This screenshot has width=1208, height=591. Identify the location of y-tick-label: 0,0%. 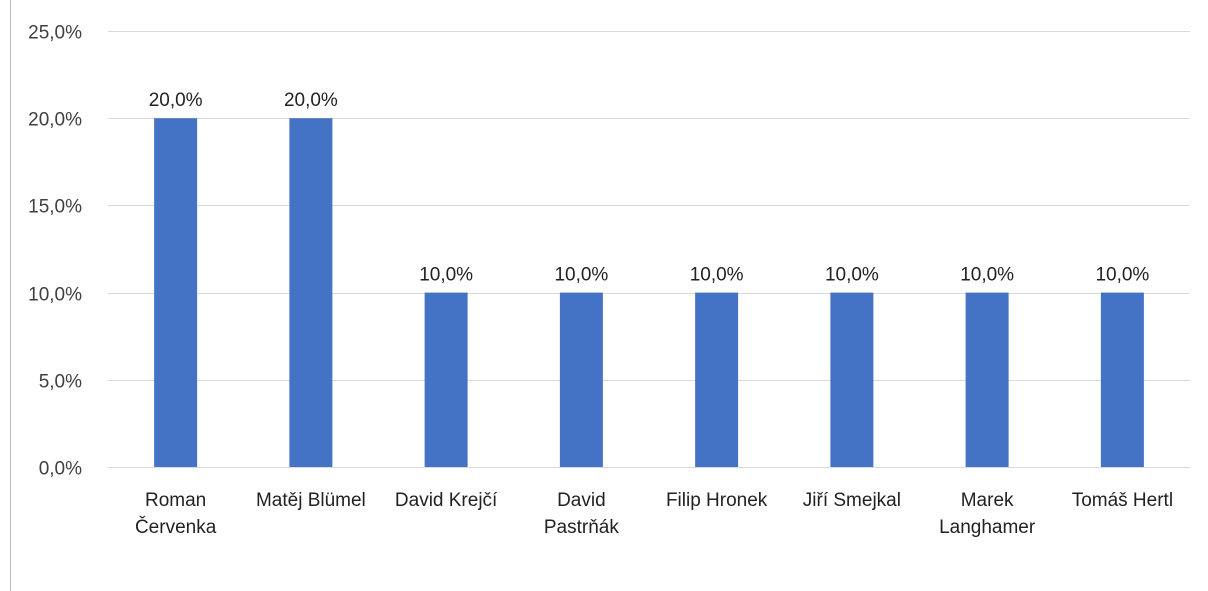
(60, 469).